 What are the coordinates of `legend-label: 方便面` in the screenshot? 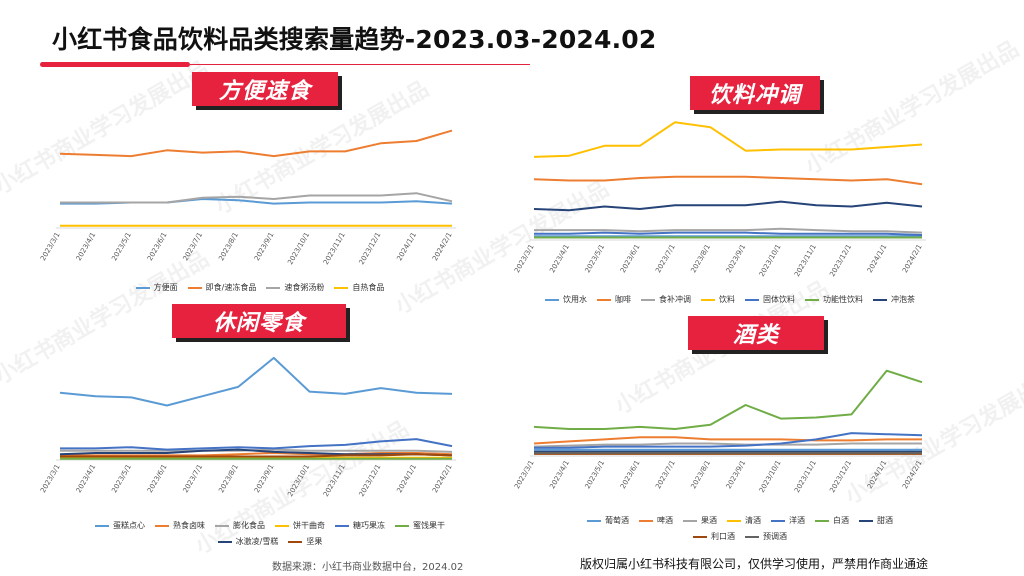 It's located at (165, 287).